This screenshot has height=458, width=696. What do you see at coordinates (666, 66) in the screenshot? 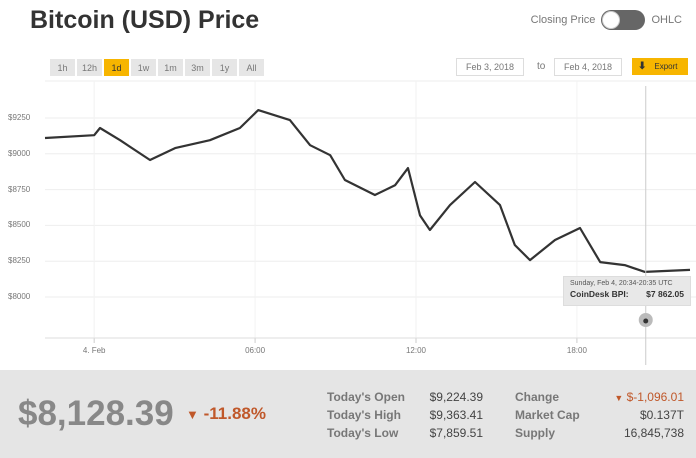
I see `export-label: Export` at bounding box center [666, 66].